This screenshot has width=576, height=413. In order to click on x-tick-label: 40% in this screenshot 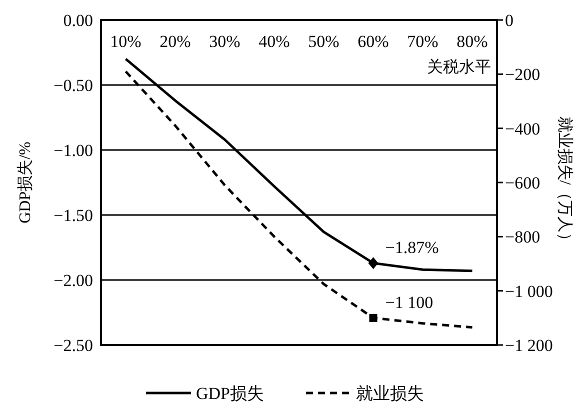, I will do `click(274, 41)`.